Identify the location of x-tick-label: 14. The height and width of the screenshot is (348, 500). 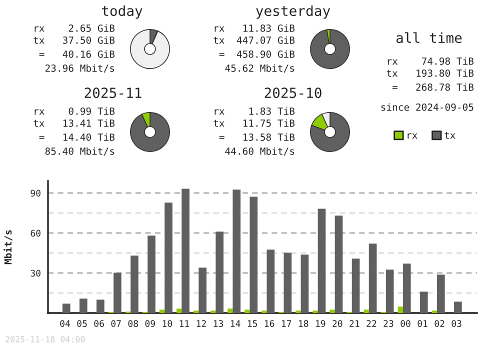
(235, 323).